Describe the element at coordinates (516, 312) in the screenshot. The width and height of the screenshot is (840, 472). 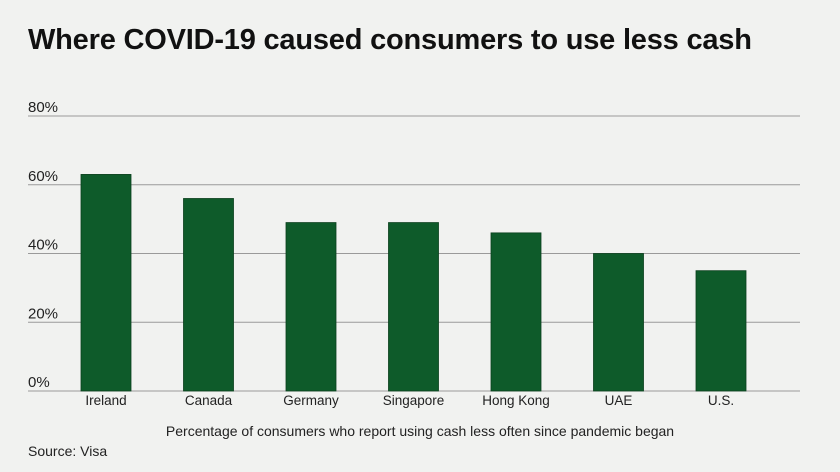
I see `bar-hong-kong` at that location.